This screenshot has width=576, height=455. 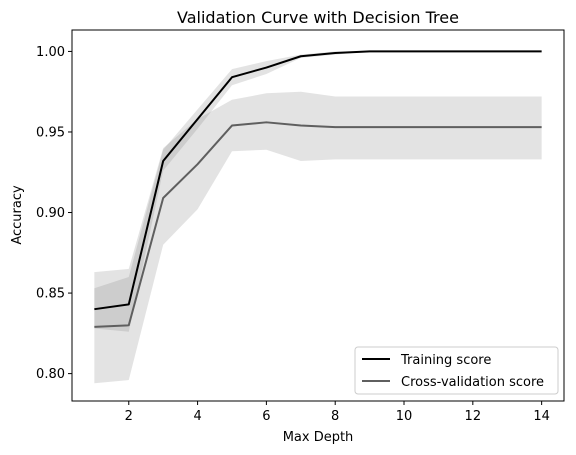 What do you see at coordinates (197, 416) in the screenshot?
I see `x-tick-label: 4` at bounding box center [197, 416].